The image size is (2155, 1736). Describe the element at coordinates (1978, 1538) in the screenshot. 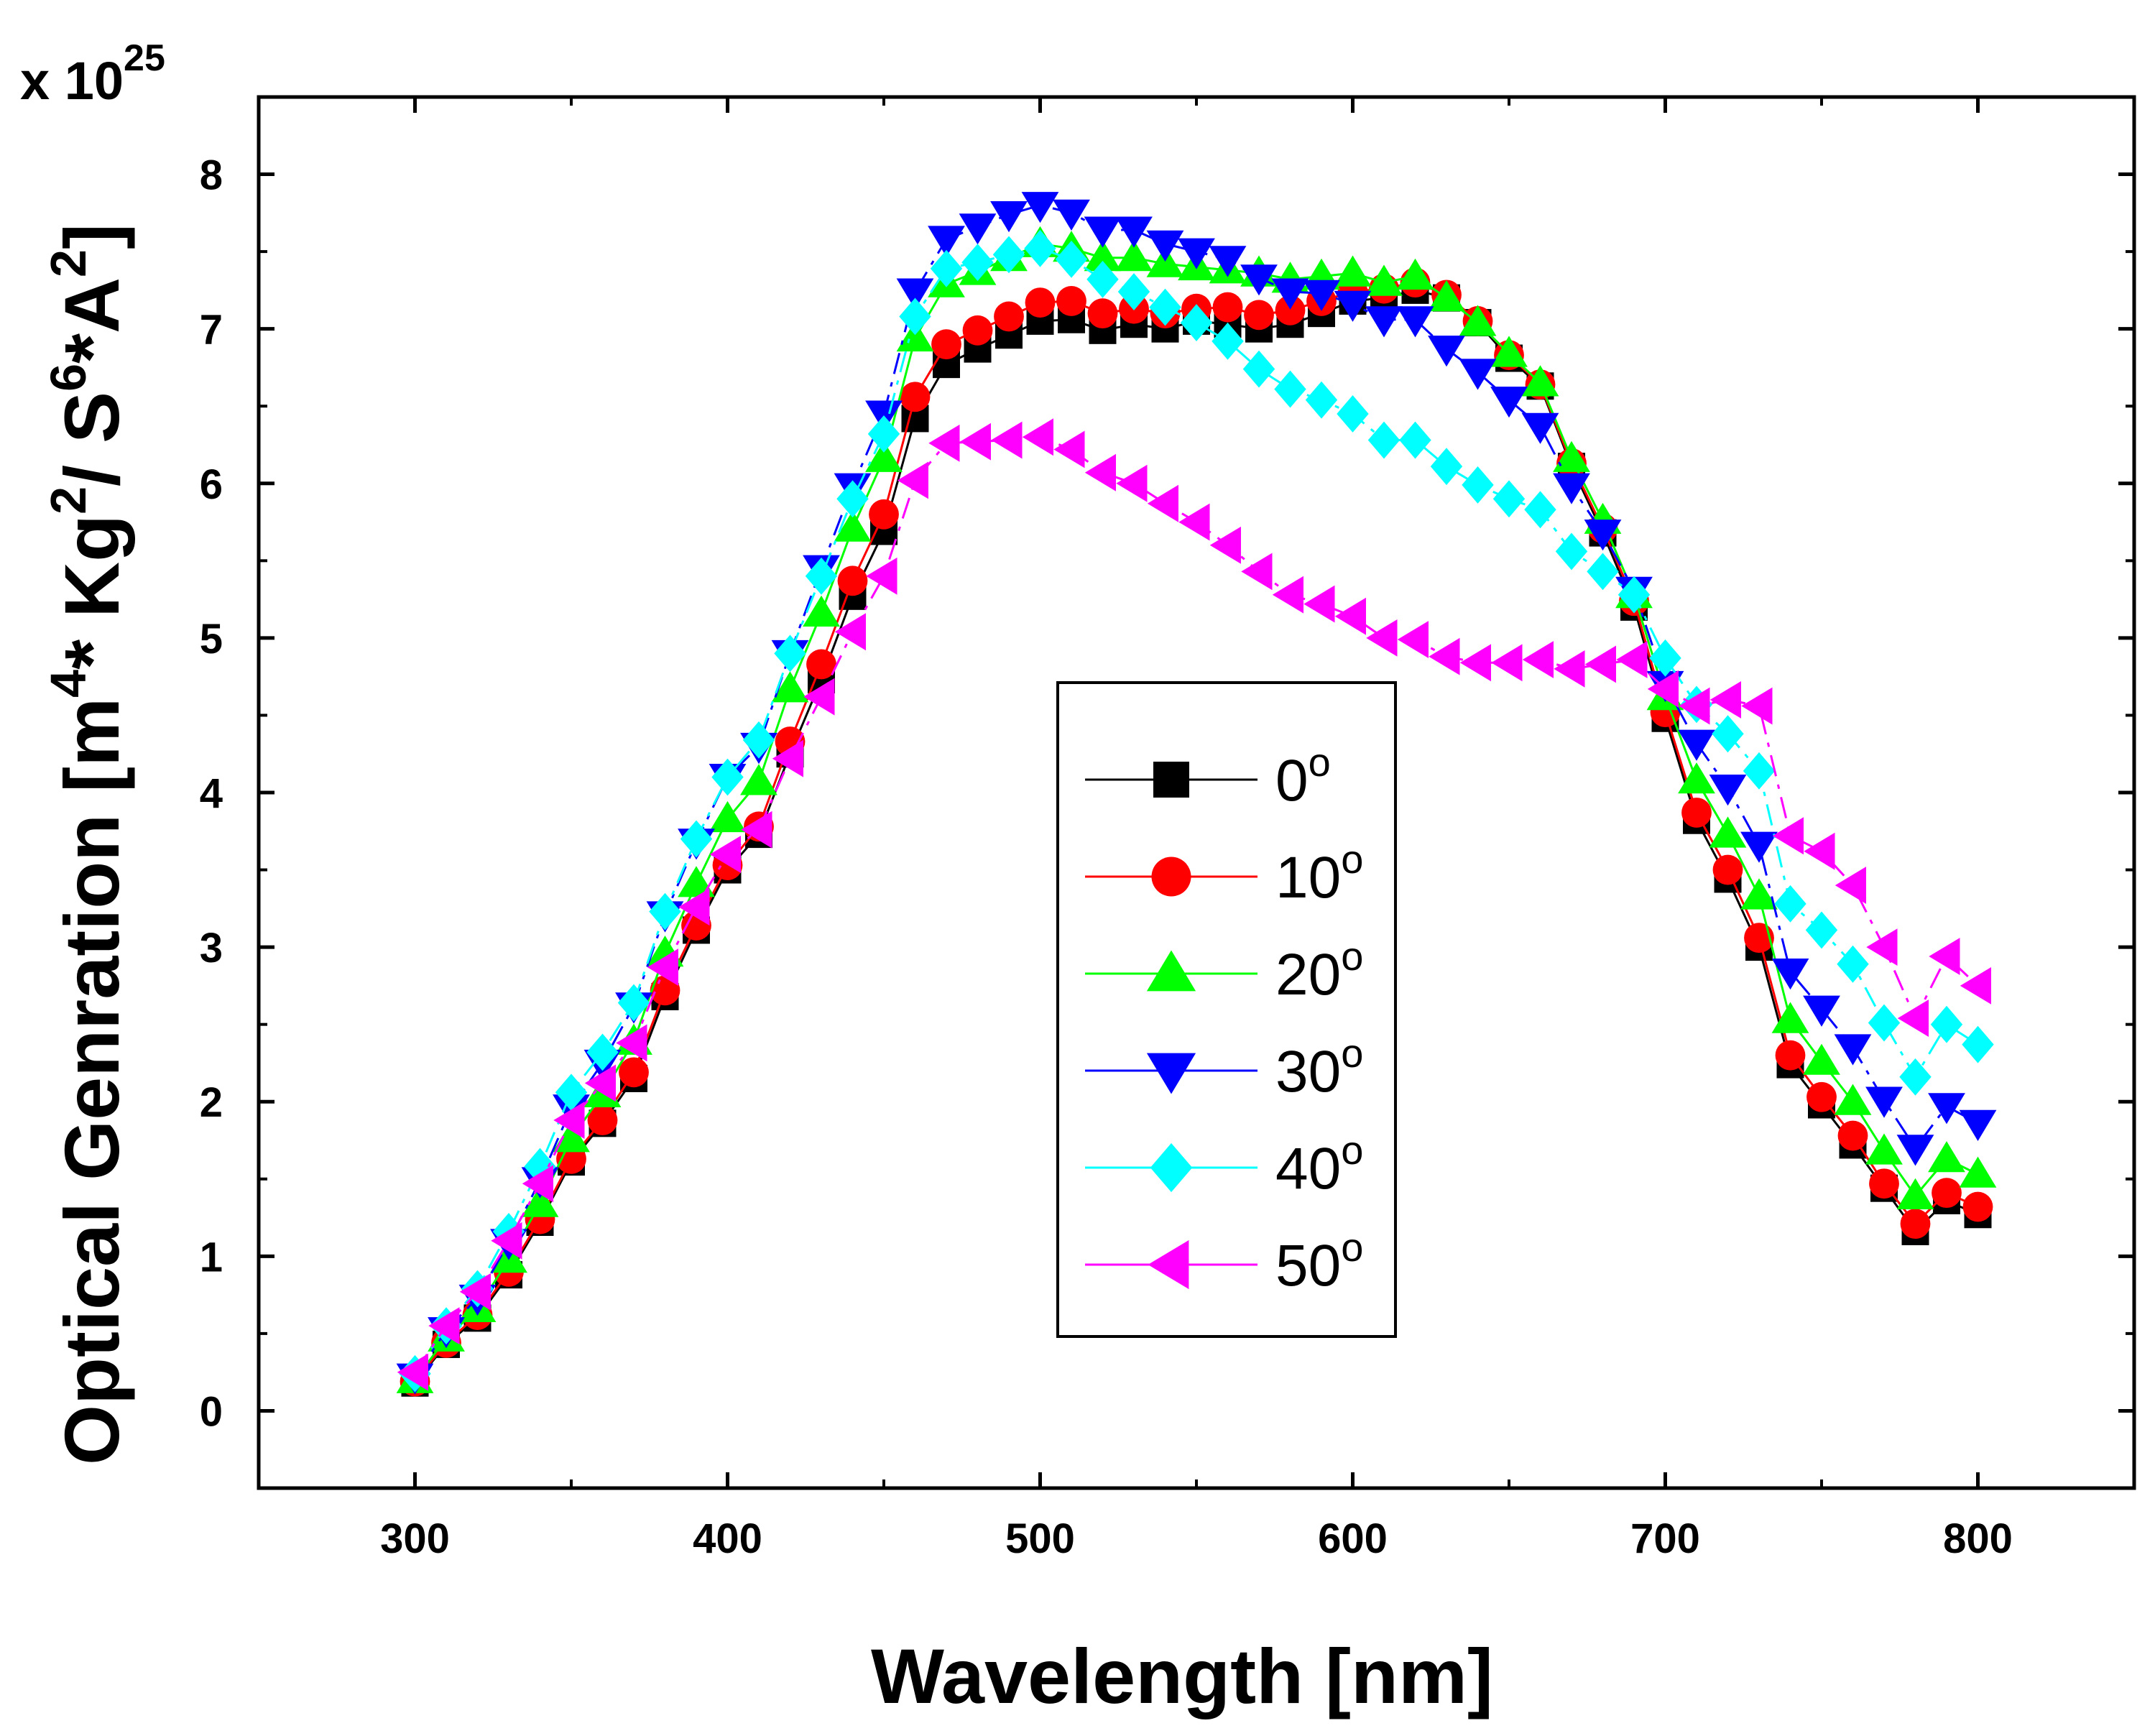

I see `x-tick-label: 800` at that location.